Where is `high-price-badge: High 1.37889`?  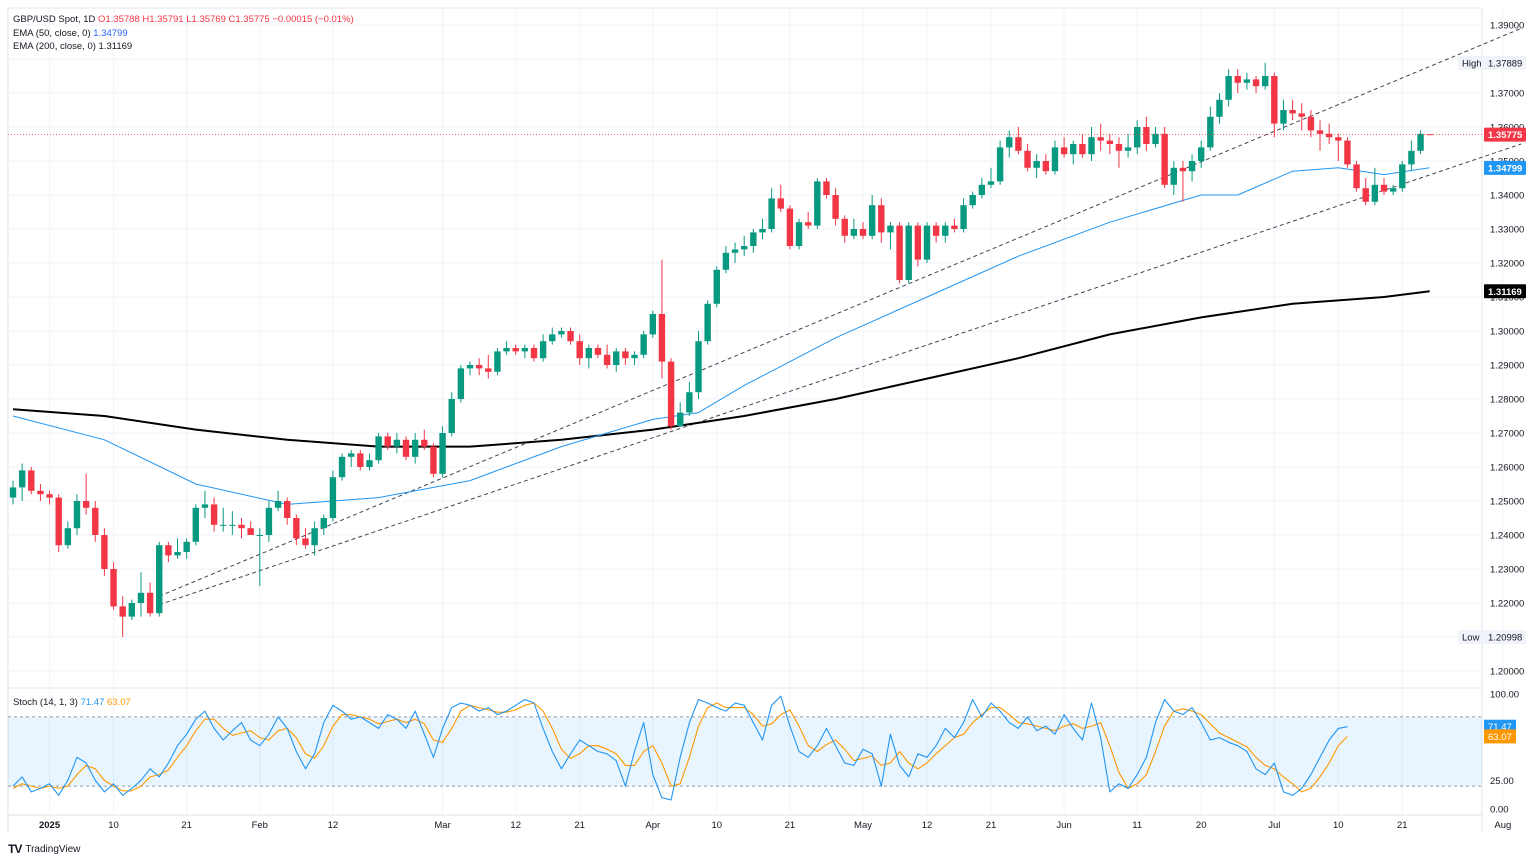
high-price-badge: High 1.37889 is located at coordinates (1492, 62).